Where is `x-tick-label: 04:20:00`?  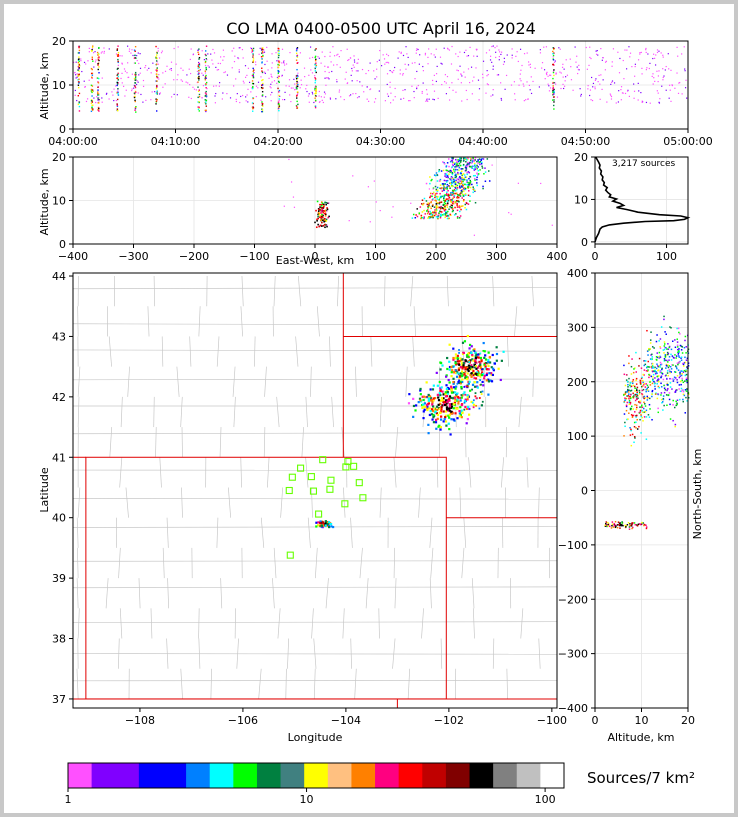
x-tick-label: 04:20:00 is located at coordinates (277, 141).